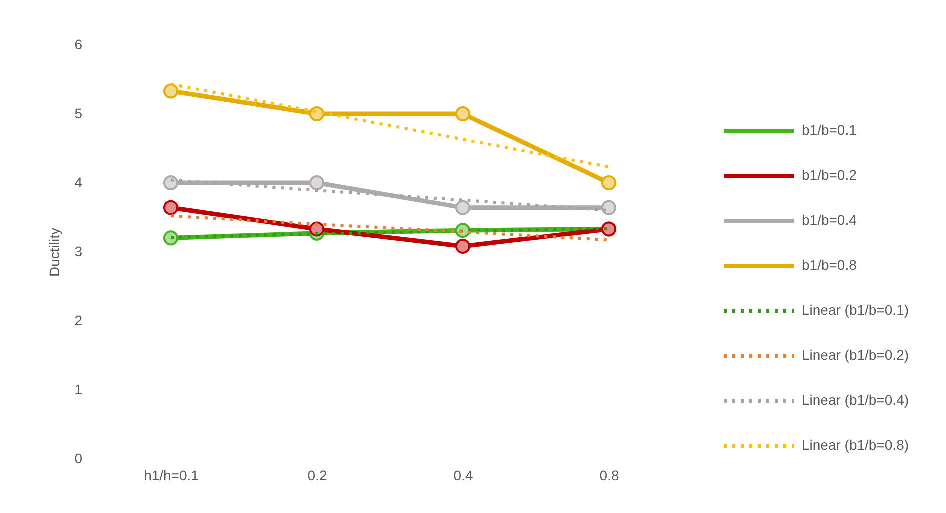  I want to click on y-tick-label: 3, so click(78, 252).